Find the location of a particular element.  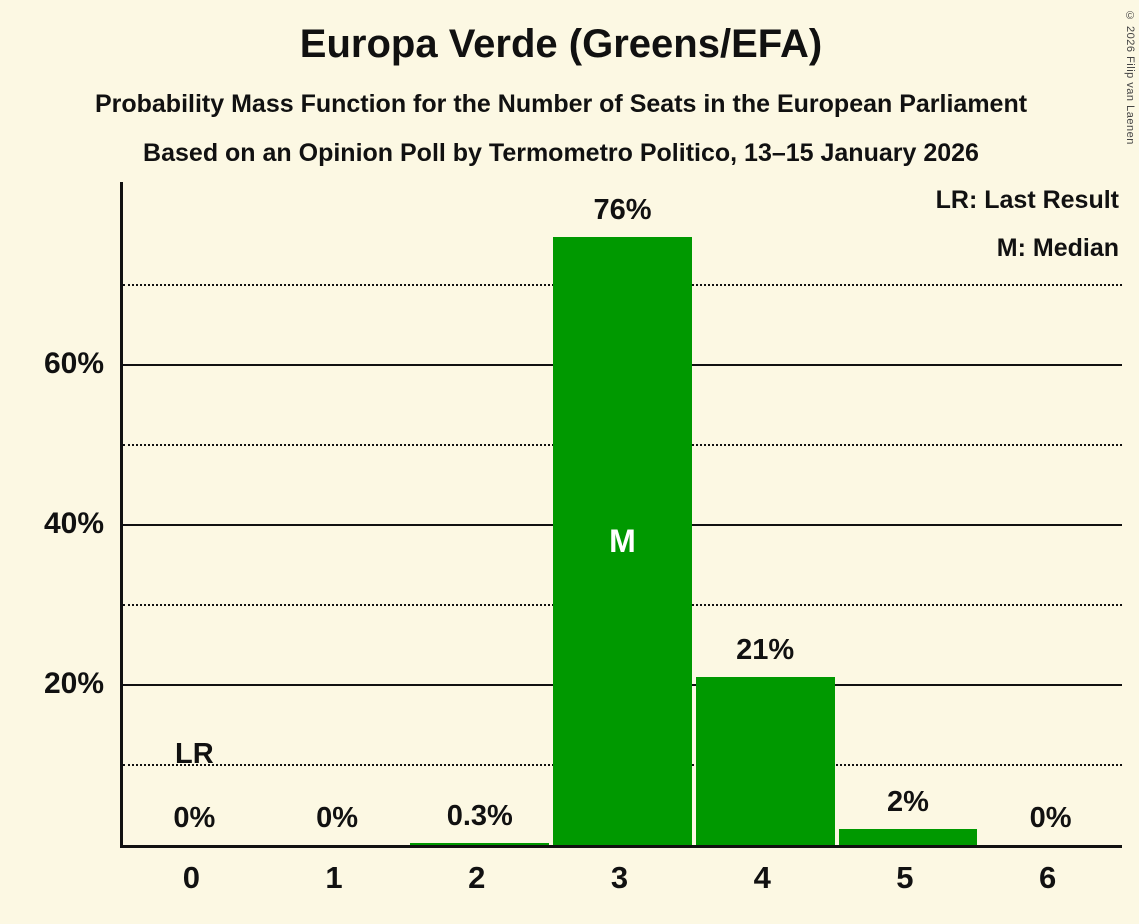

y-tick-label: 40% is located at coordinates (73, 523).